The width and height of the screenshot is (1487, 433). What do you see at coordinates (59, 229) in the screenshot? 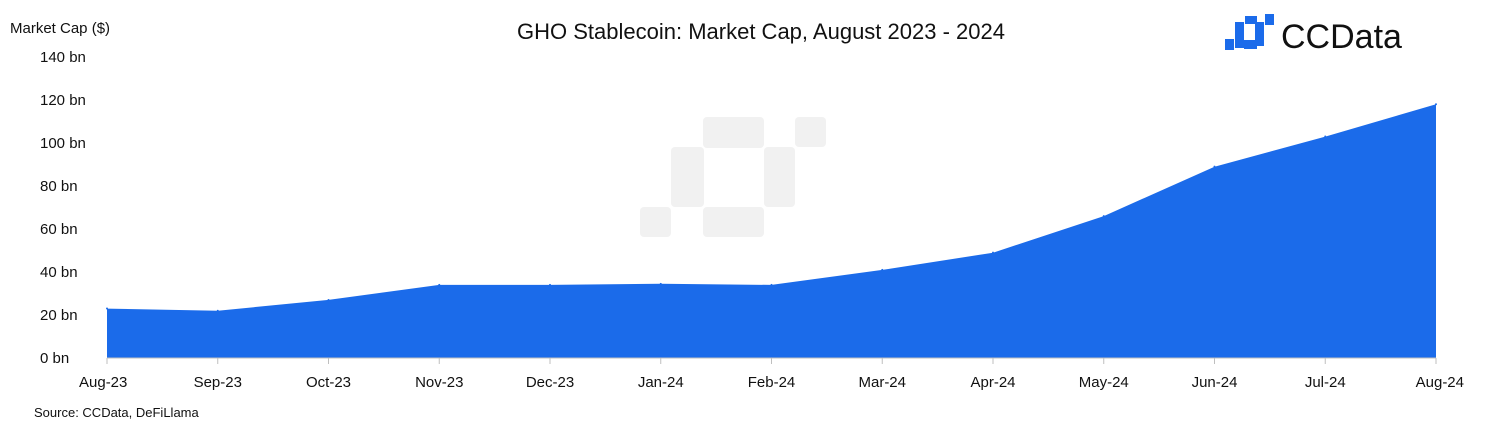
I see `y-tick-label: 60 bn` at bounding box center [59, 229].